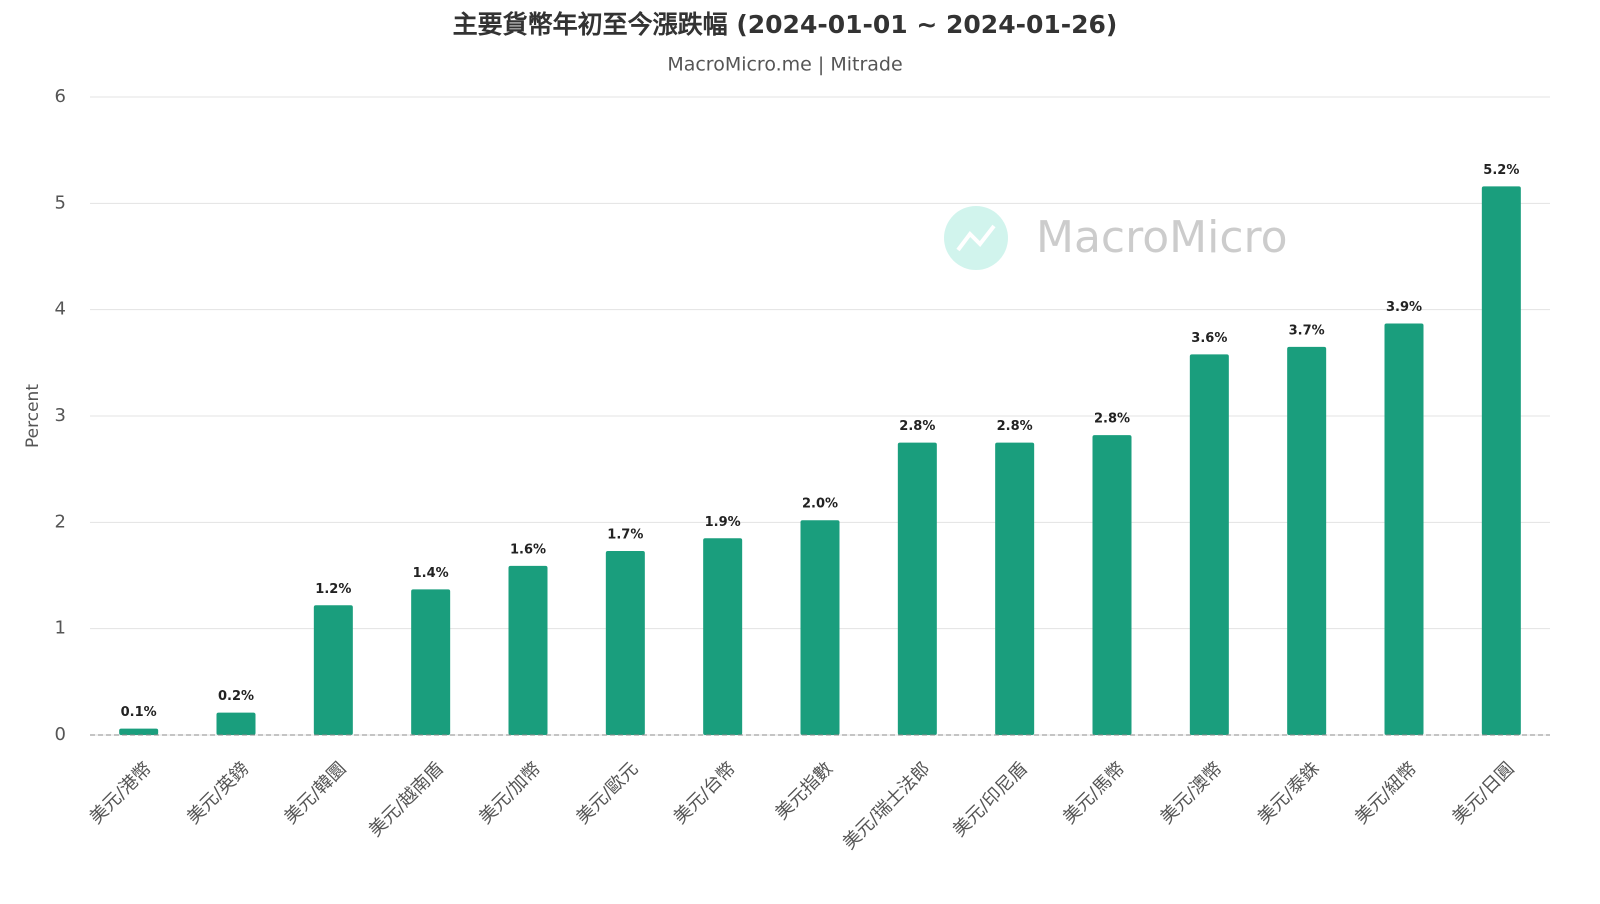 The image size is (1600, 904). Describe the element at coordinates (60, 309) in the screenshot. I see `y-tick-label: 4` at that location.